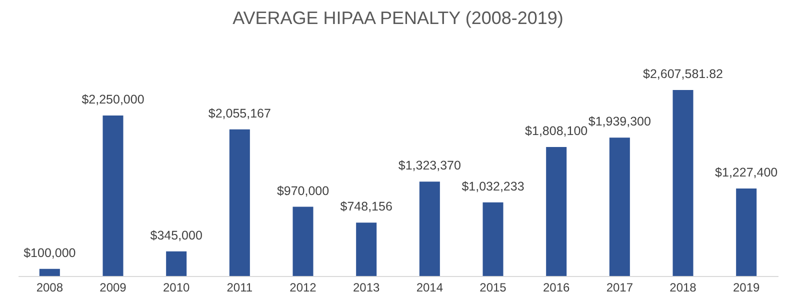 This screenshot has height=301, width=800. I want to click on data-label: $1,323,370, so click(429, 165).